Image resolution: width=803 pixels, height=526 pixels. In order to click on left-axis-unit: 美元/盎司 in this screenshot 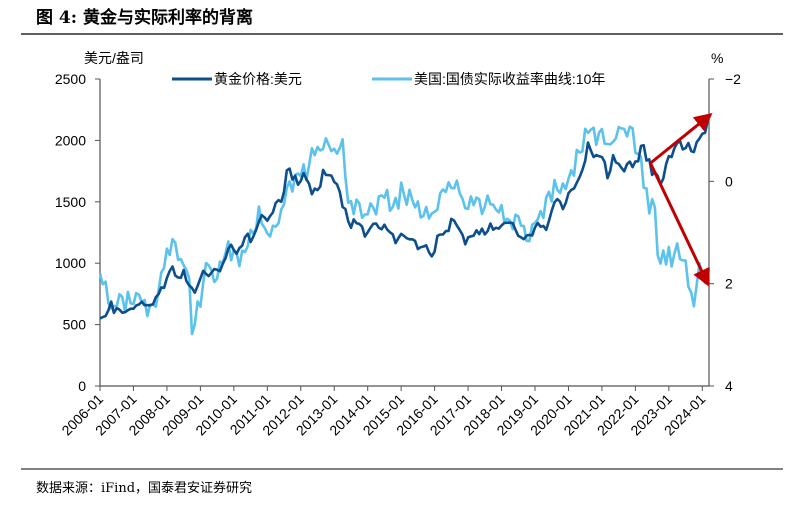, I will do `click(114, 58)`.